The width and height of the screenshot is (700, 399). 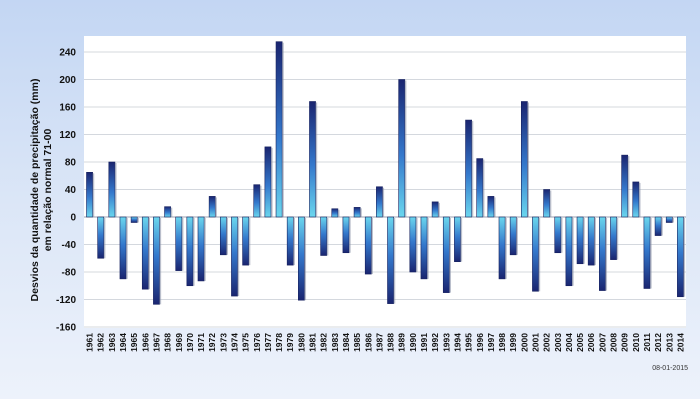 What do you see at coordinates (48, 190) in the screenshot?
I see `y-axis-label-line2: em relação normal 71-00` at bounding box center [48, 190].